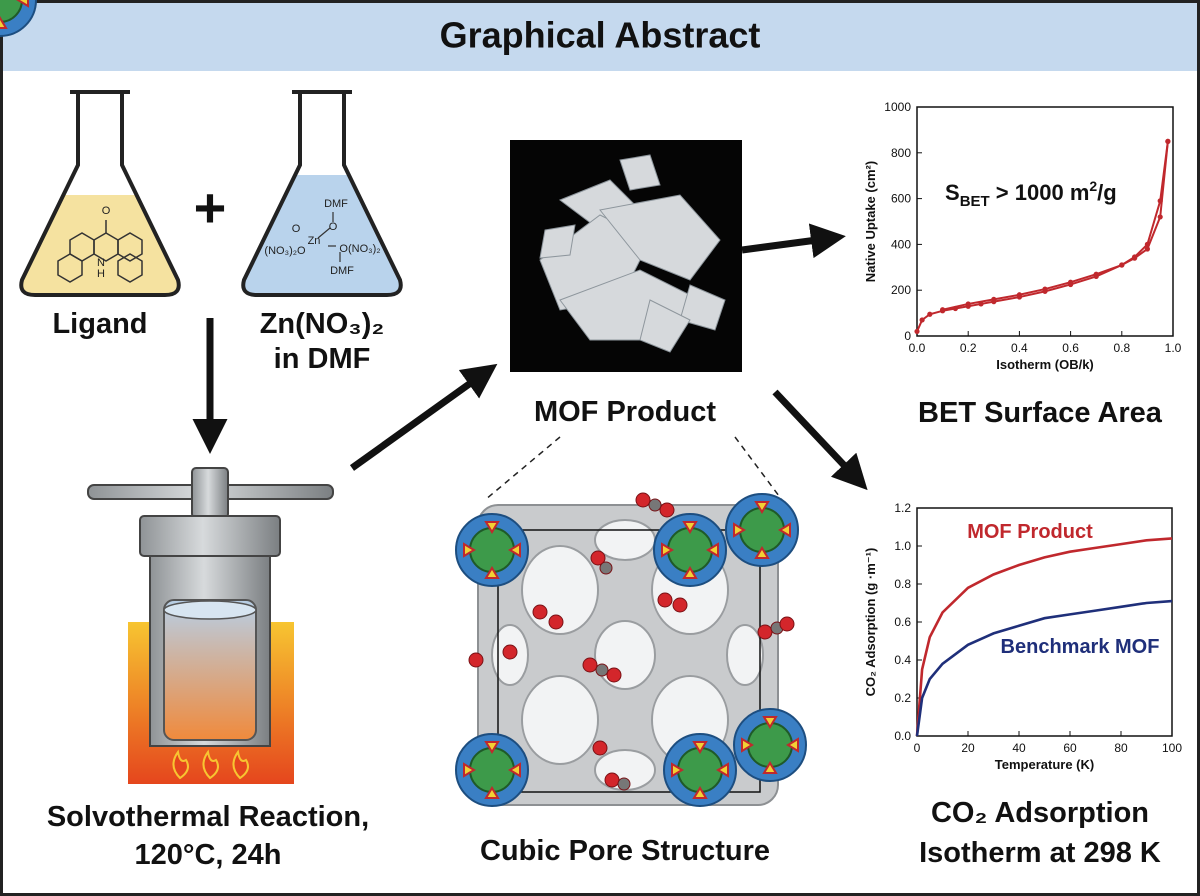  Describe the element at coordinates (207, 855) in the screenshot. I see `reaction-label: 120°C, 24h` at that location.